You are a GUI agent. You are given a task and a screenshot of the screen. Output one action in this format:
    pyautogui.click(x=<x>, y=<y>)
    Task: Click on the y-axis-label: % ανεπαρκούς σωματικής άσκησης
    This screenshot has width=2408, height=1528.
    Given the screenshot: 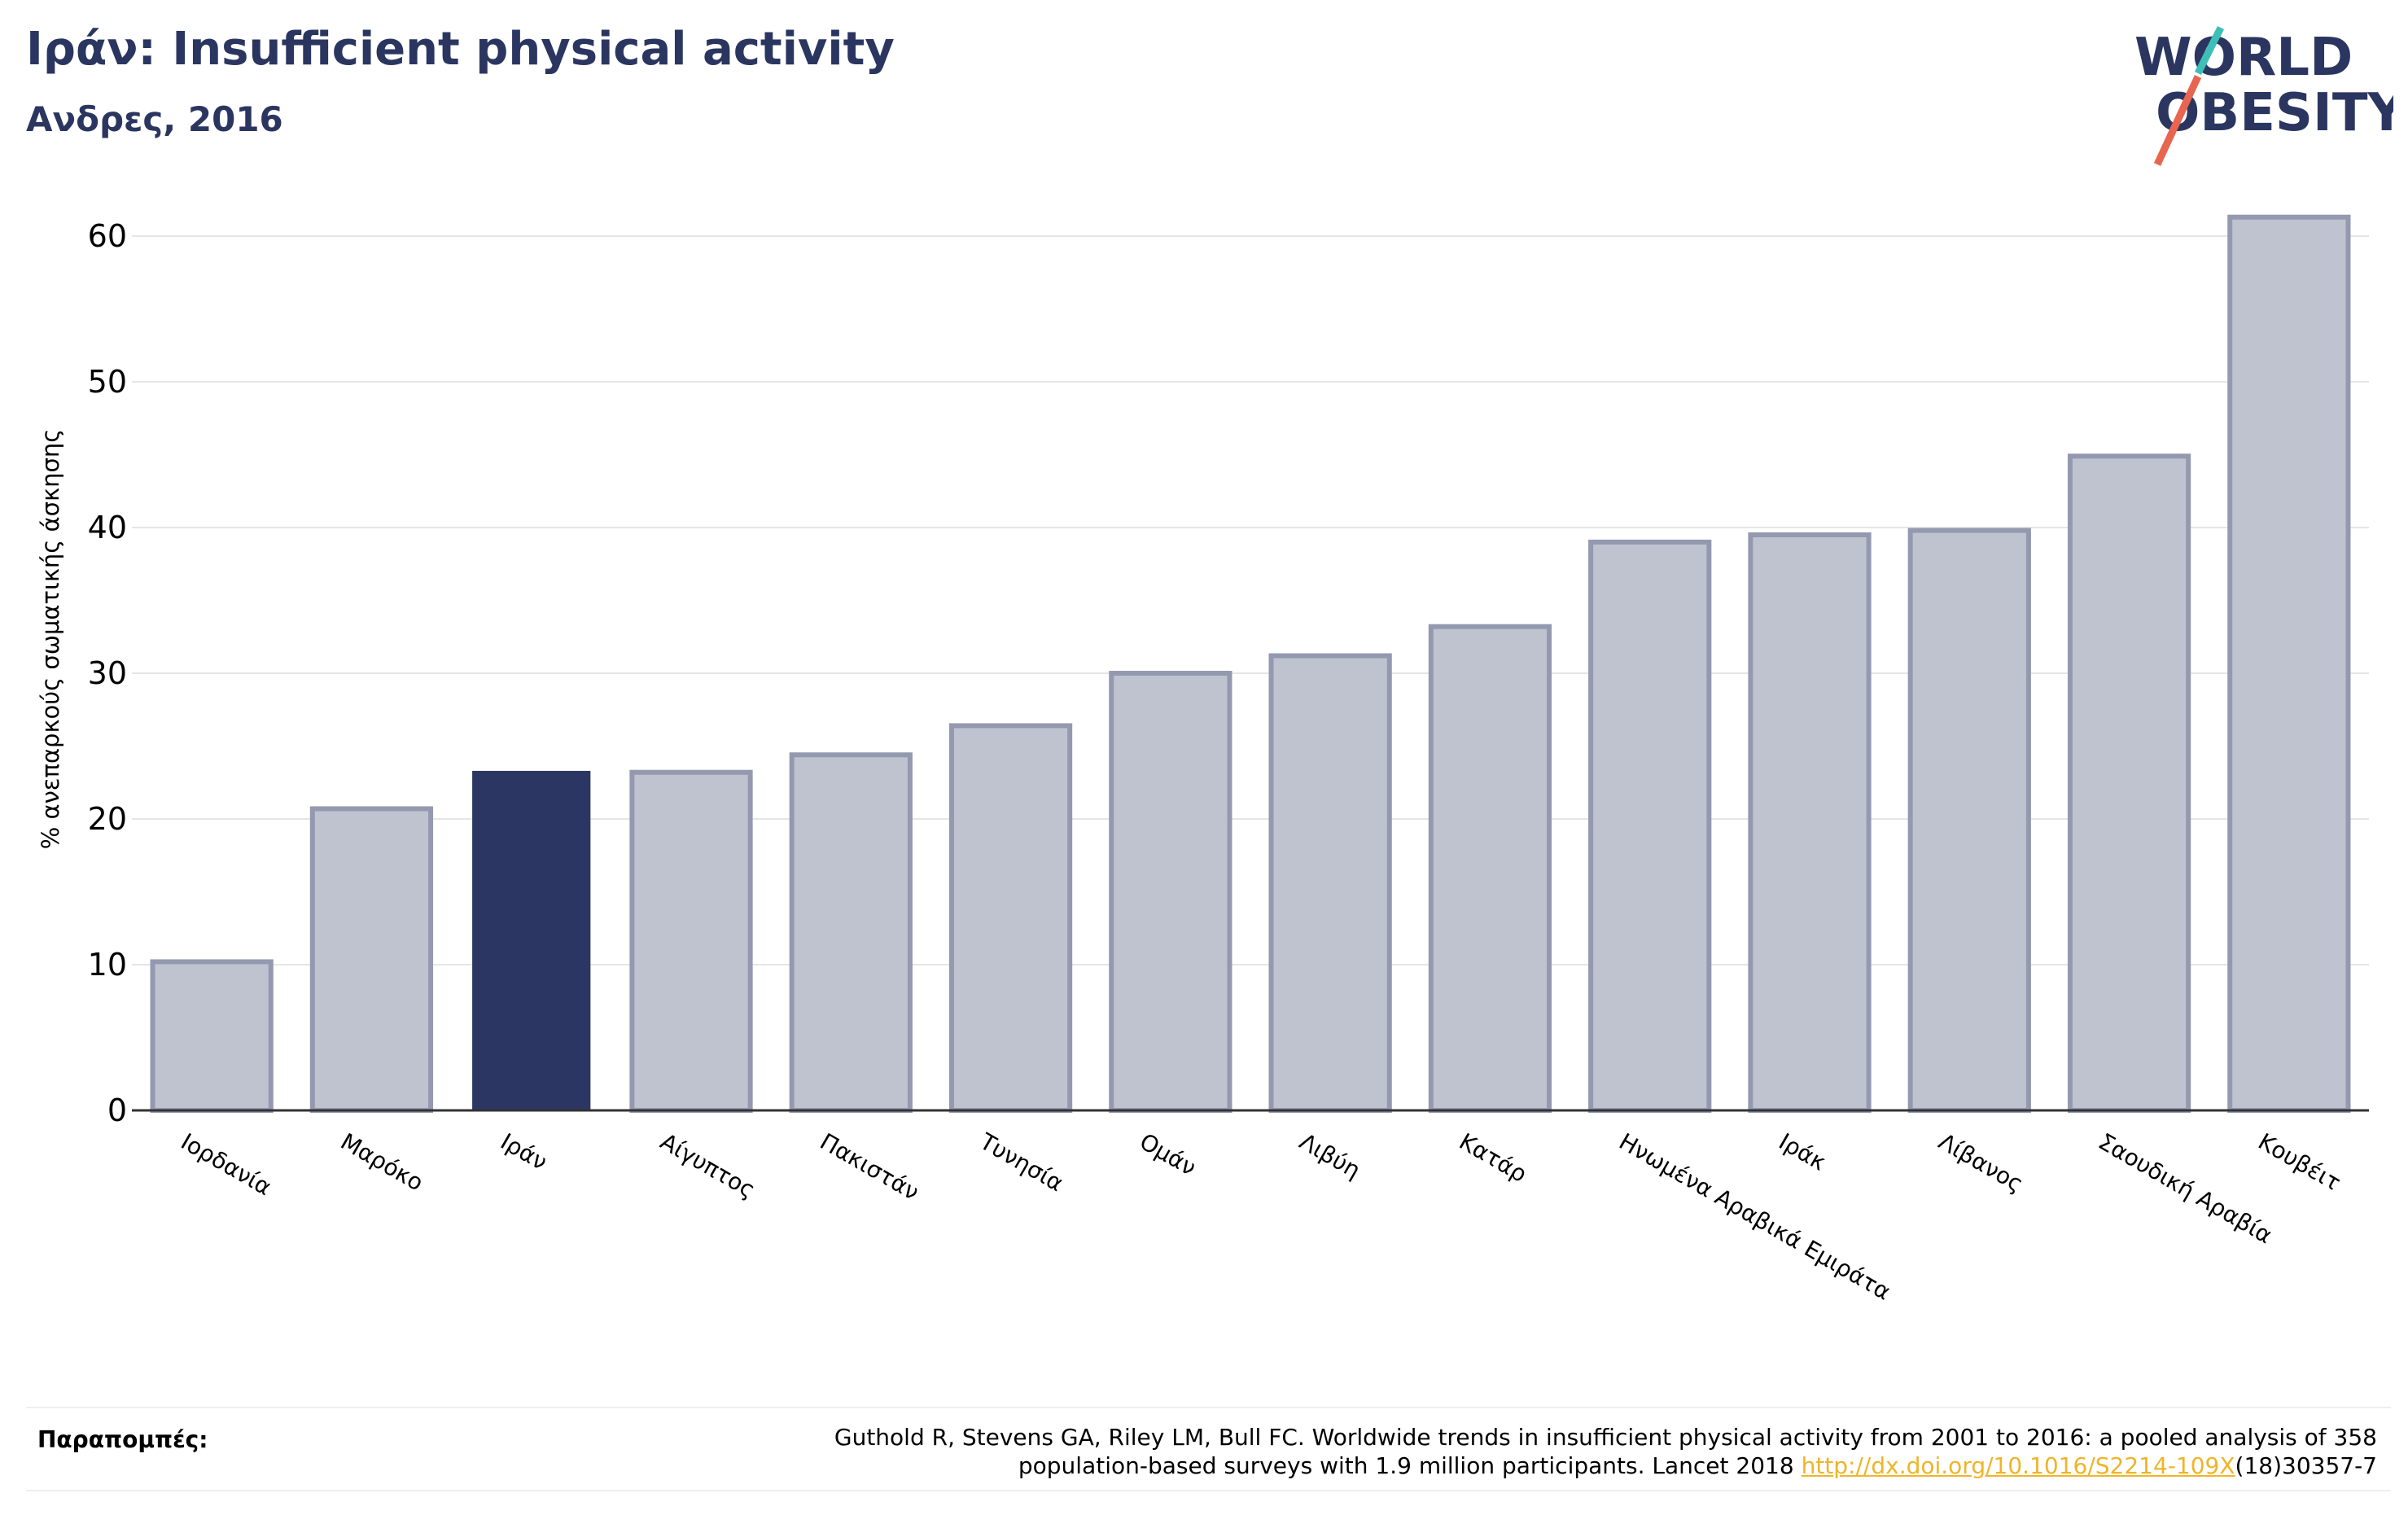 What is the action you would take?
    pyautogui.click(x=50, y=639)
    